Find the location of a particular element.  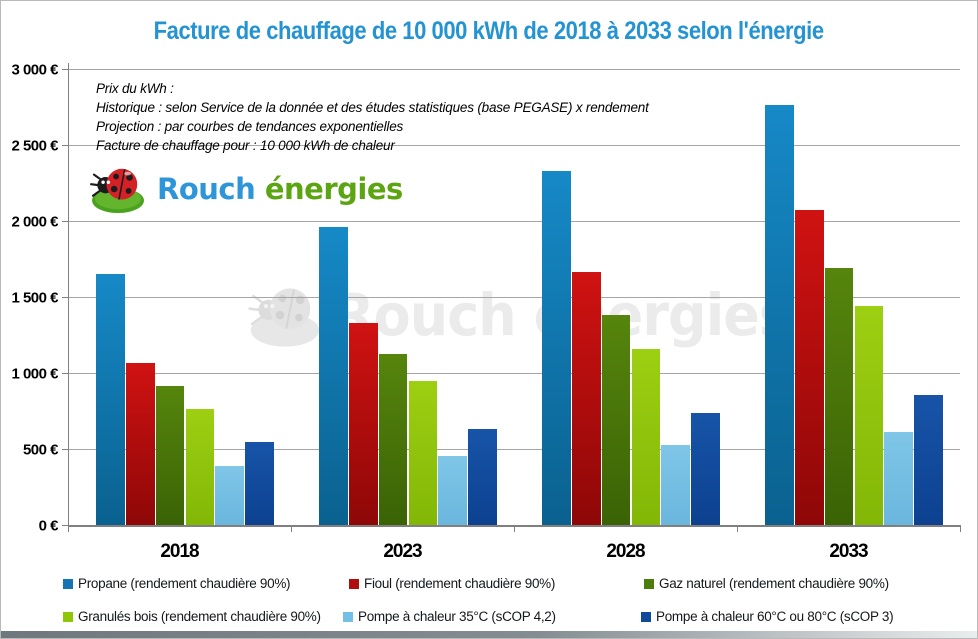

legend-item-s3: Granulés bois (rendement chaudière 90%) is located at coordinates (192, 616).